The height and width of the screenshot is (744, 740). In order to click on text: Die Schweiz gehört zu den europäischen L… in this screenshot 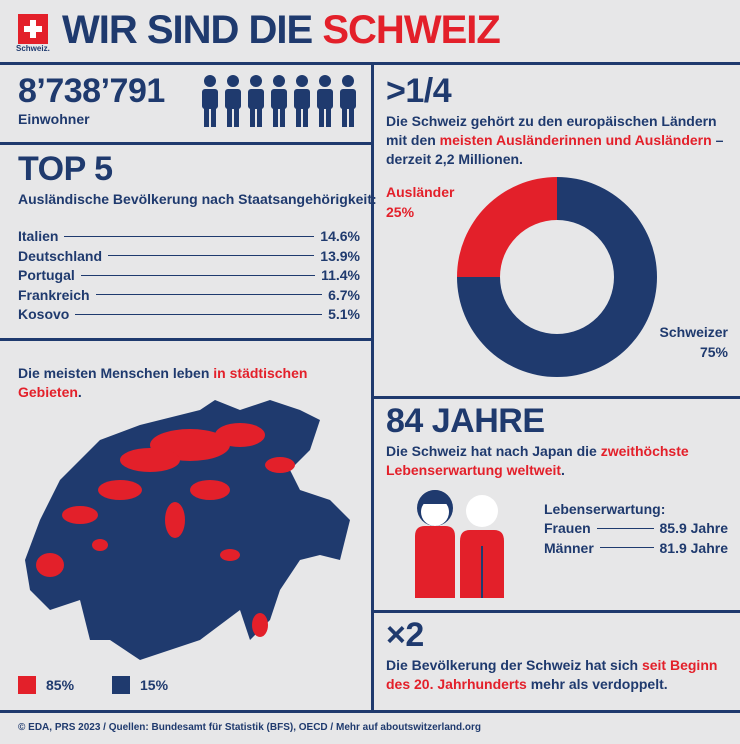, I will do `click(551, 130)`.